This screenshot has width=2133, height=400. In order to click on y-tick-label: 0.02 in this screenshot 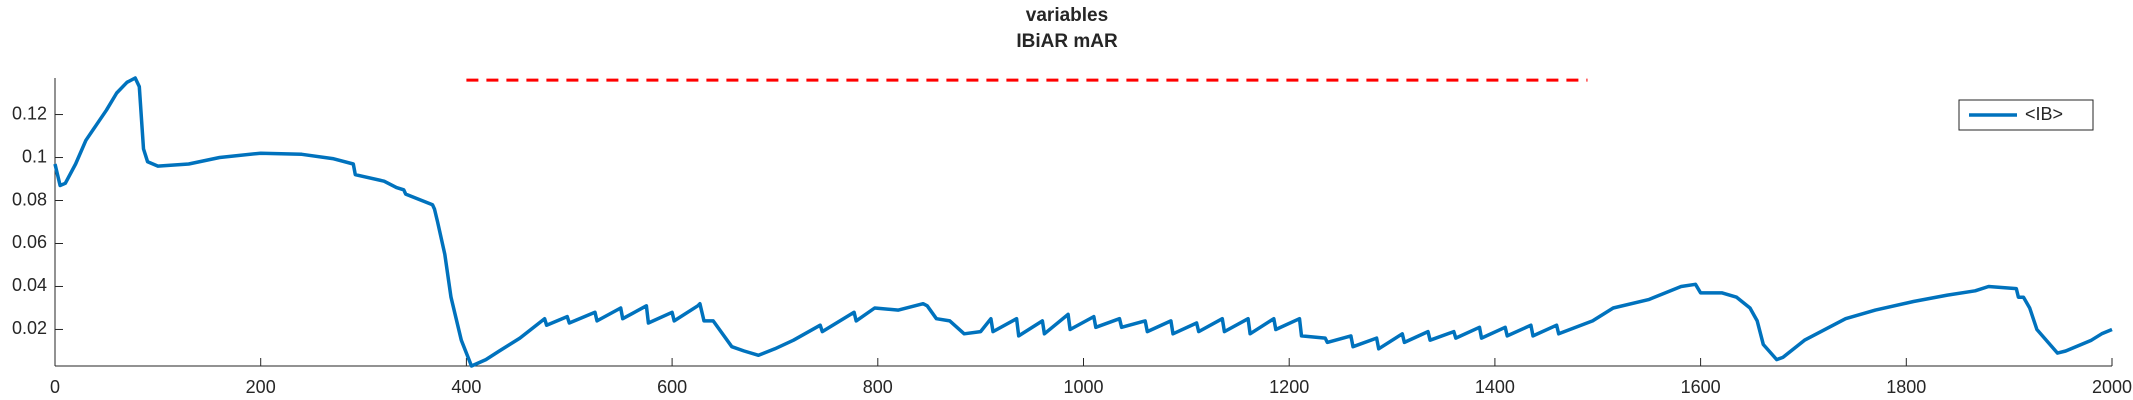, I will do `click(29, 328)`.